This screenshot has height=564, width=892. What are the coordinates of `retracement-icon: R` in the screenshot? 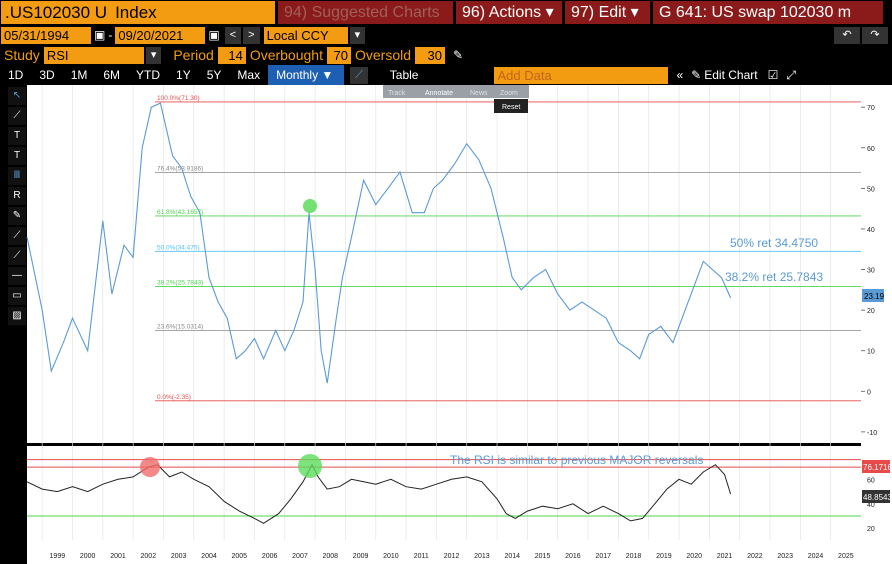 It's located at (17, 196).